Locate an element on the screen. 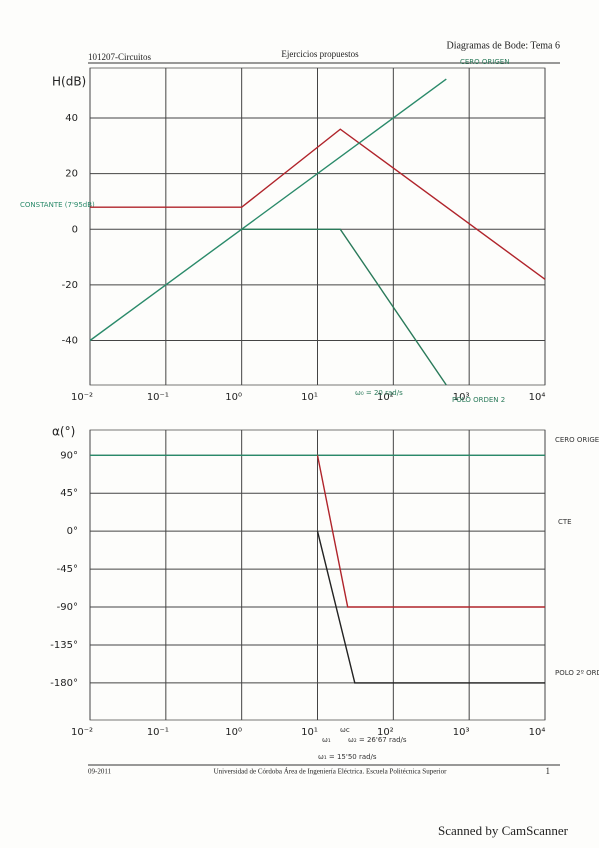 This screenshot has width=599, height=848. y-tick-label: 0° is located at coordinates (72, 531).